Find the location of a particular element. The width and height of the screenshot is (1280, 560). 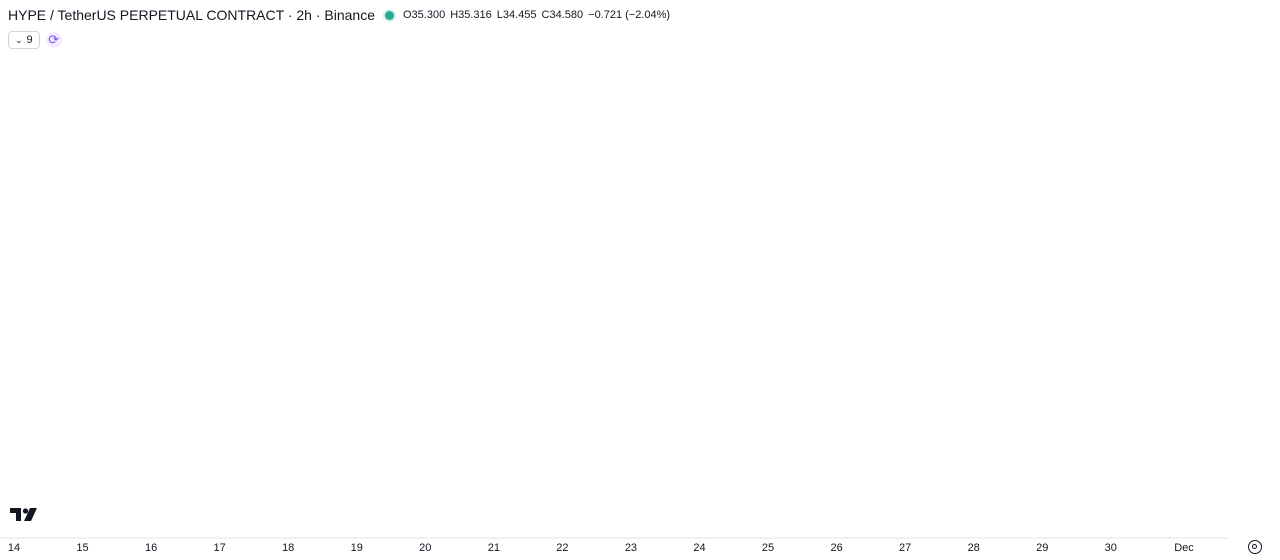

time-tick-label: 20 is located at coordinates (425, 548).